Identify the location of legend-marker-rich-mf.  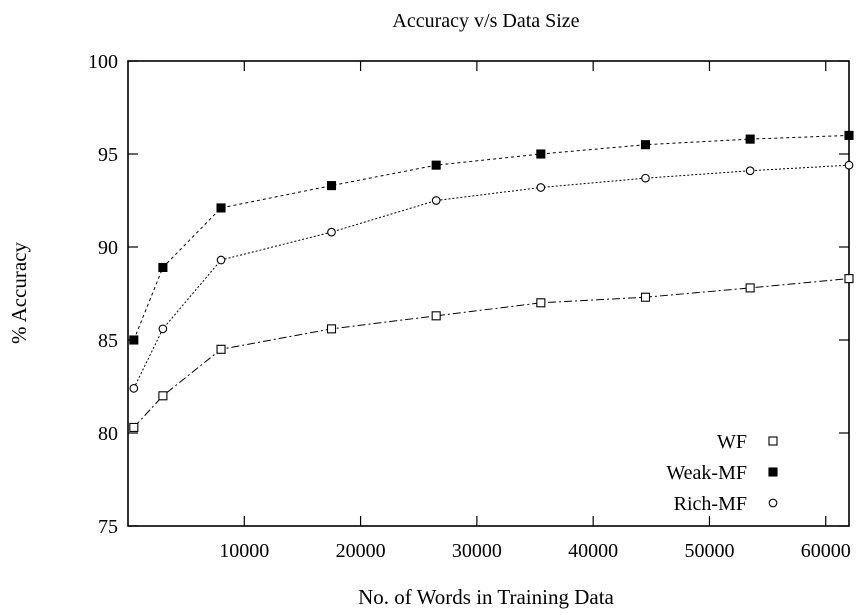
(773, 503).